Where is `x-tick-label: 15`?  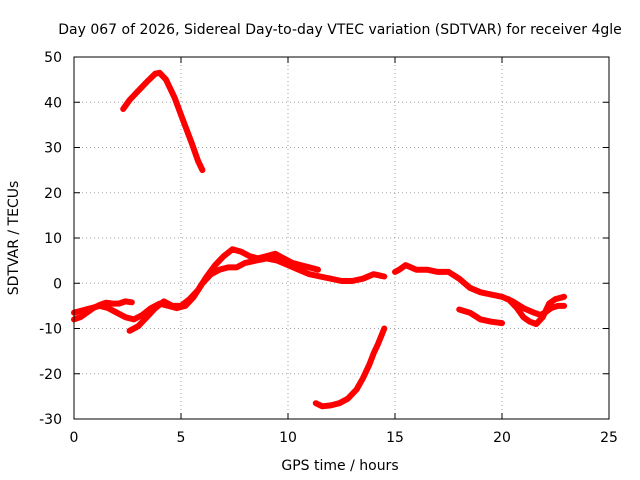 x-tick-label: 15 is located at coordinates (395, 438).